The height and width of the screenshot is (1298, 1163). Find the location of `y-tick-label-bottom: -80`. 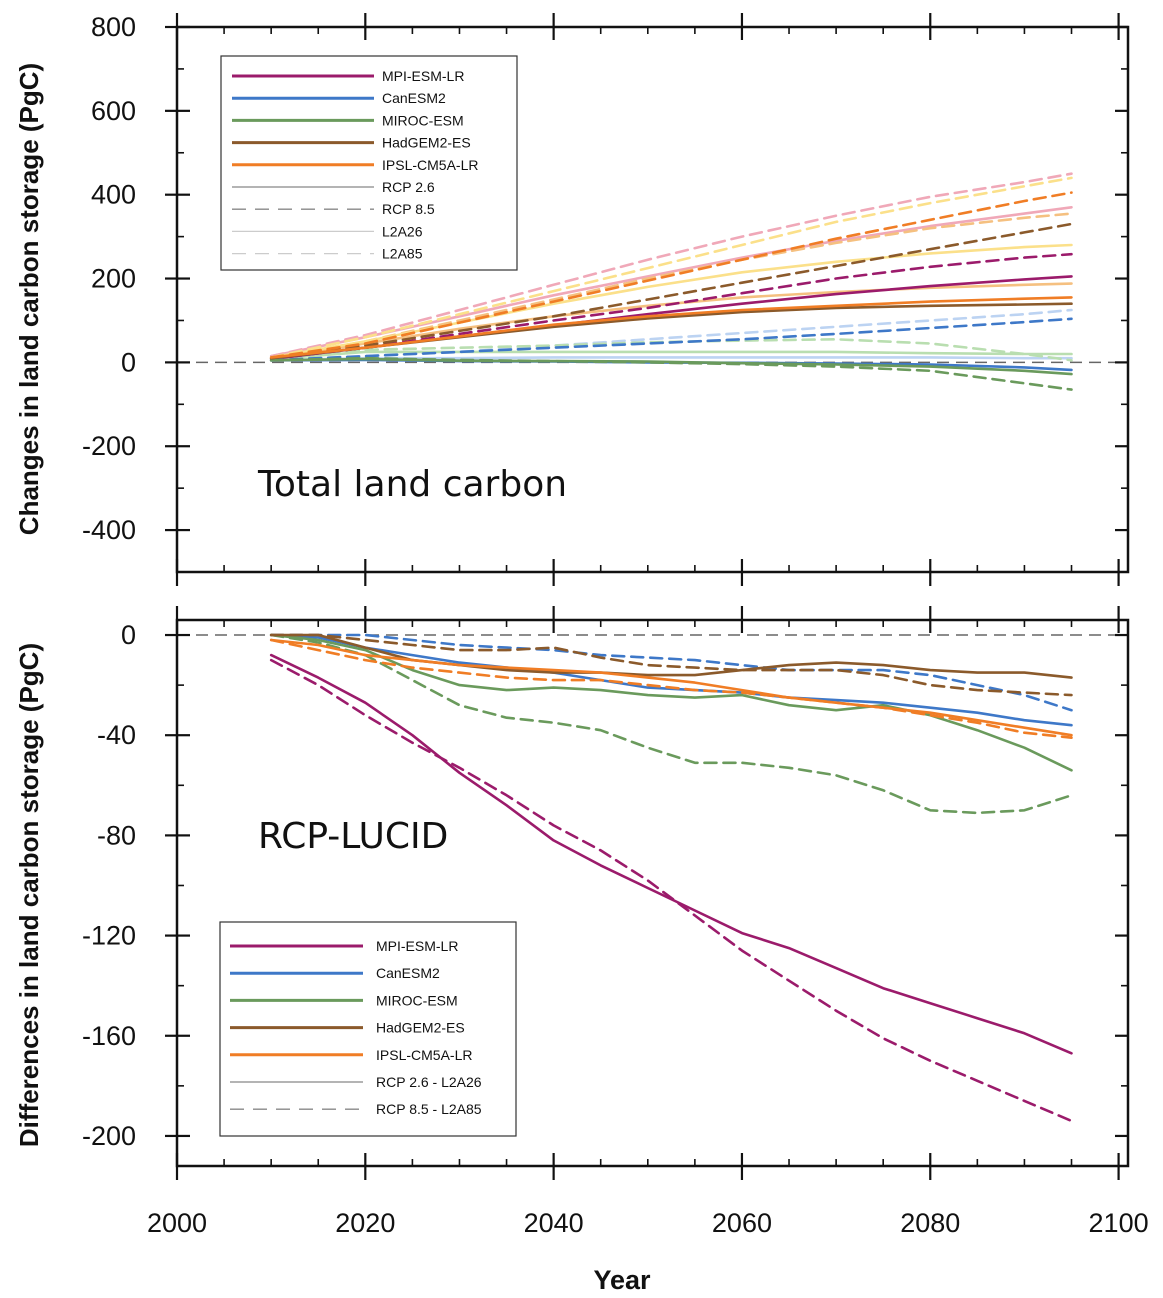

y-tick-label-bottom: -80 is located at coordinates (116, 835).